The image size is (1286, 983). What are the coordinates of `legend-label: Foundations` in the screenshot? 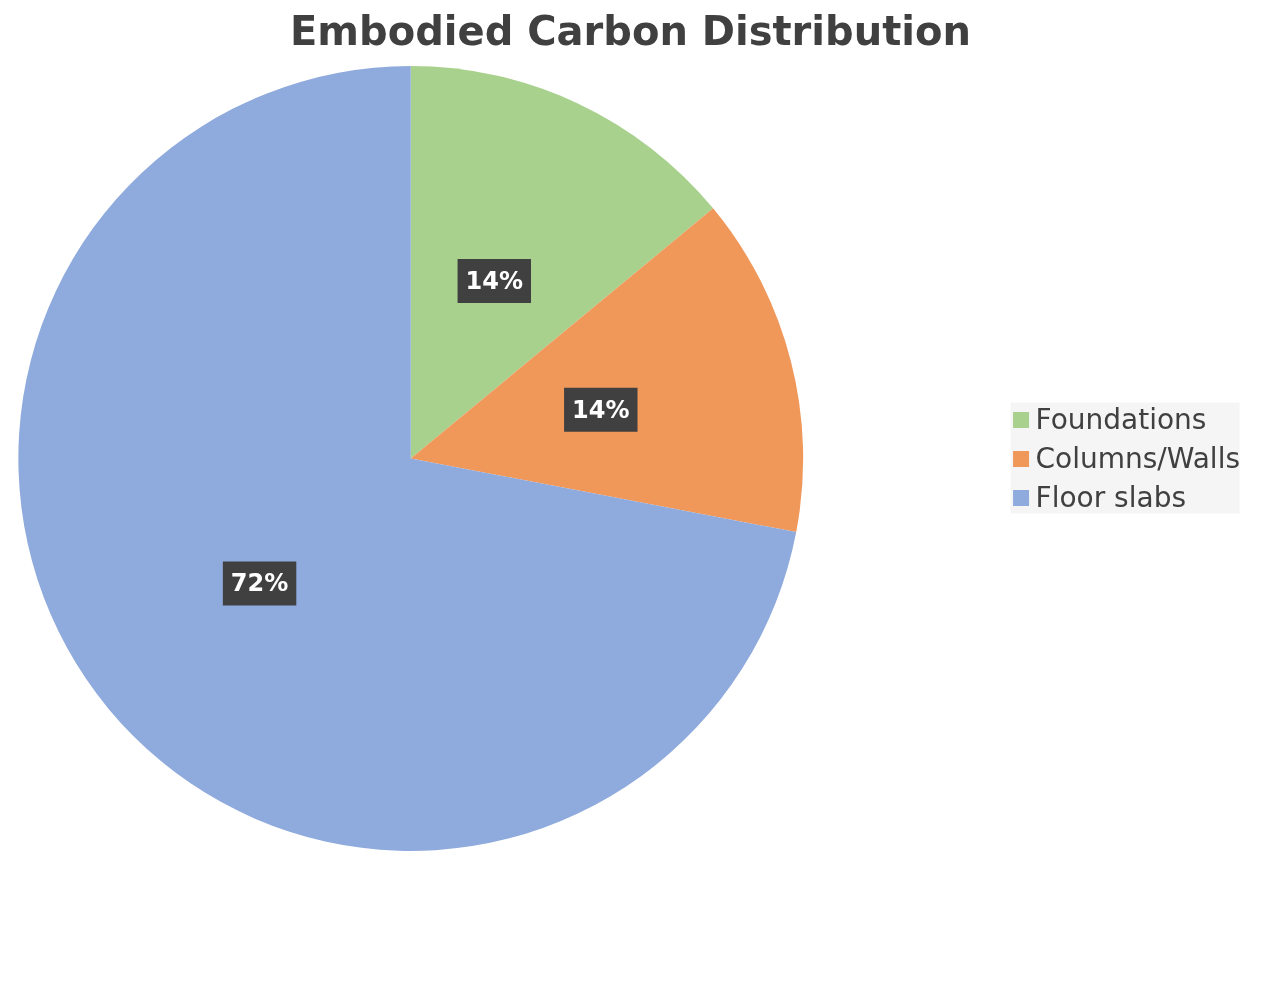 It's located at (1121, 419).